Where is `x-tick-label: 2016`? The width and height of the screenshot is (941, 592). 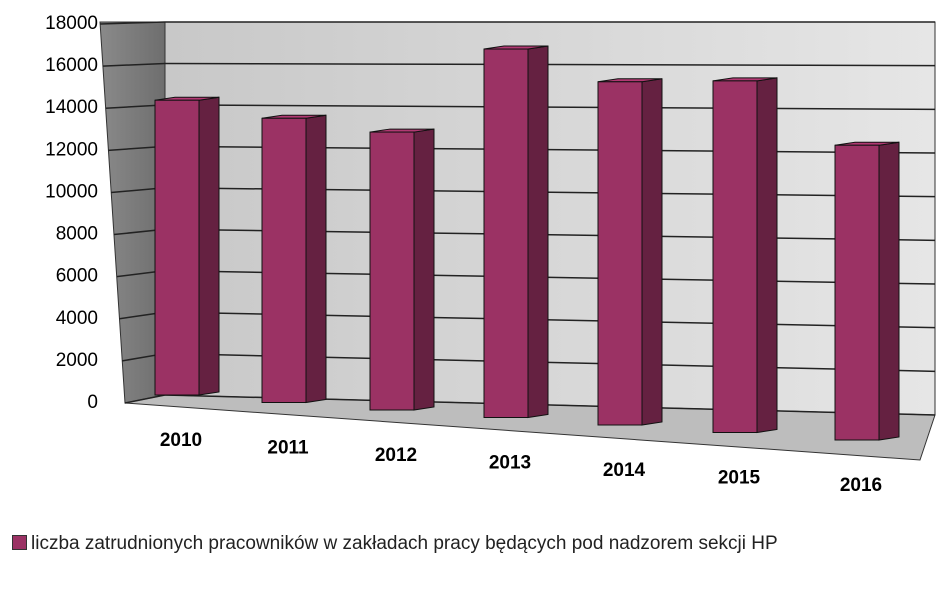
x-tick-label: 2016 is located at coordinates (861, 485).